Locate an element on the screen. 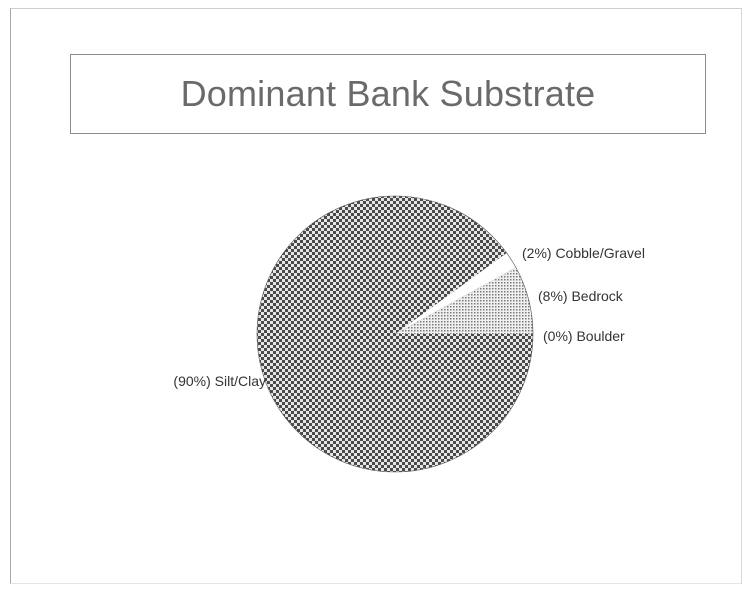 Image resolution: width=752 pixels, height=593 pixels. slice-label-cobble-gravel: (2%) Cobble/Gravel is located at coordinates (583, 253).